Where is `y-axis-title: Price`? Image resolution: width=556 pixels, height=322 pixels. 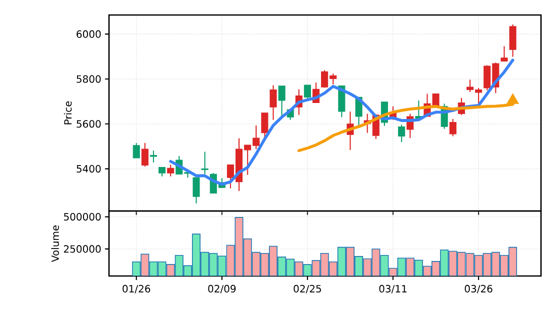
y-axis-title: Price is located at coordinates (68, 112).